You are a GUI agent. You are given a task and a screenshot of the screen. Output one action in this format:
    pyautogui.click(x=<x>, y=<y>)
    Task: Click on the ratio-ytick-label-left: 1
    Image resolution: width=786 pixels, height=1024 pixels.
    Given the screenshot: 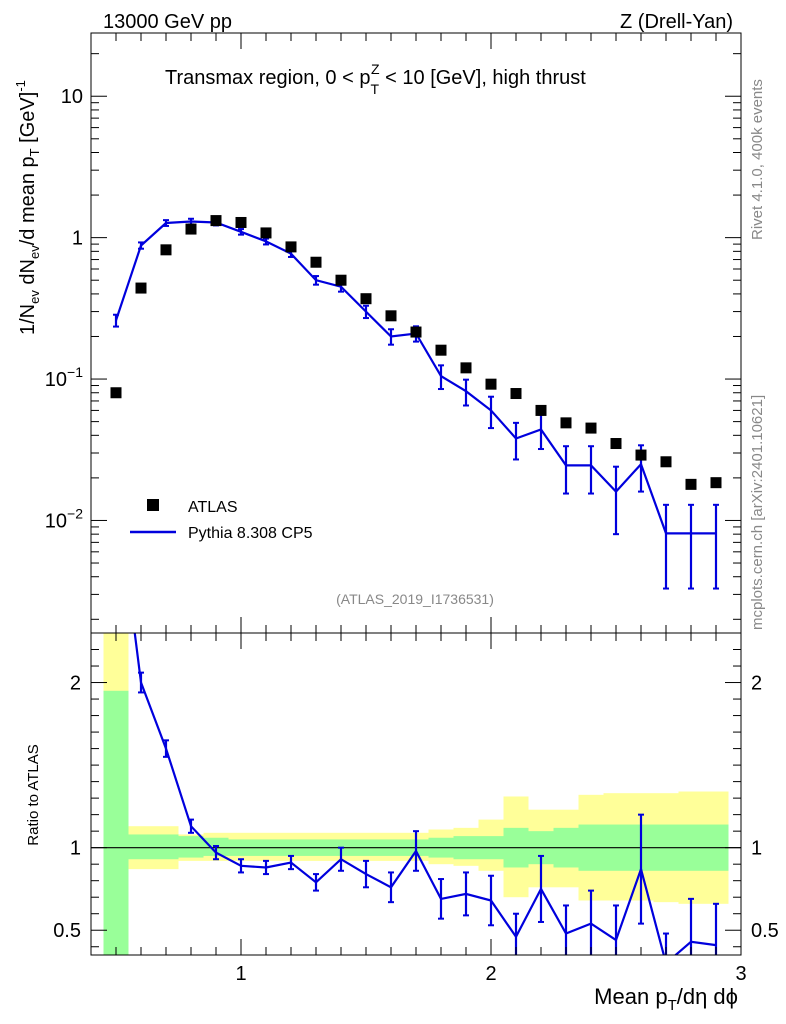 What is the action you would take?
    pyautogui.click(x=75, y=849)
    